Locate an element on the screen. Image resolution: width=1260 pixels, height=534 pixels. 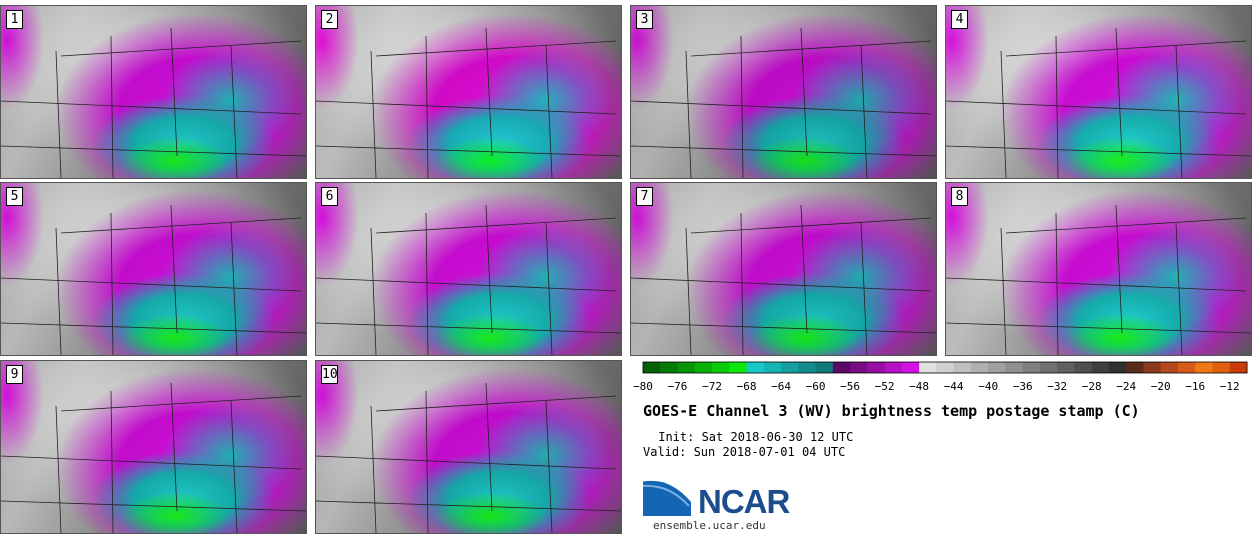
member-panel-7: 7 is located at coordinates (783, 269).